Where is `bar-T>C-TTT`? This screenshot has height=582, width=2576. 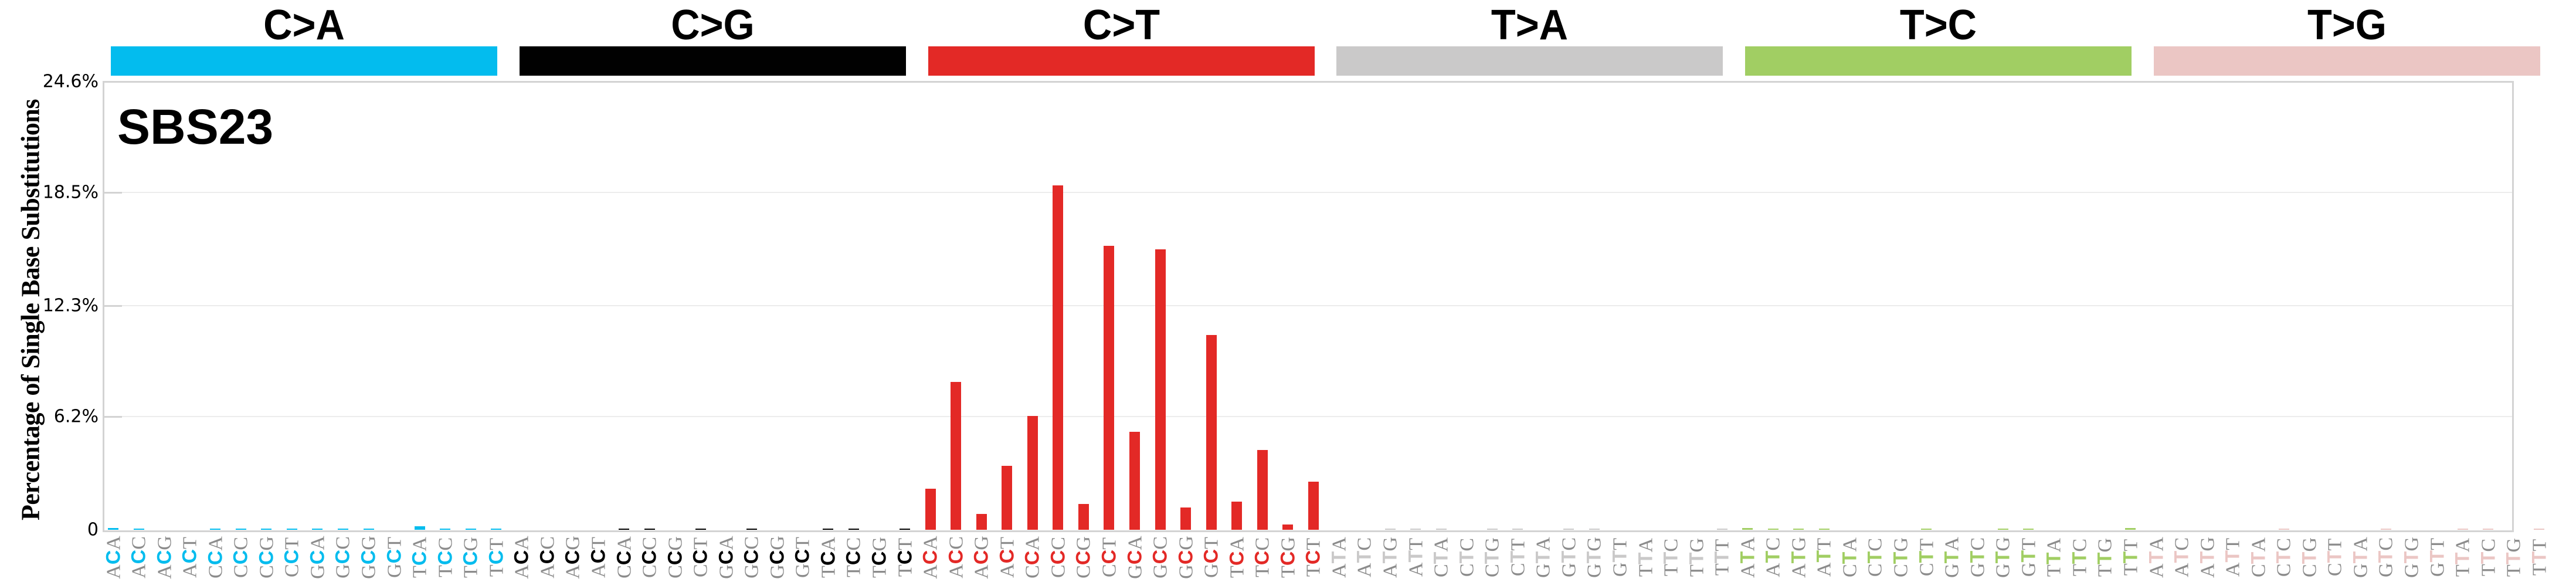
bar-T>C-TTT is located at coordinates (2130, 528).